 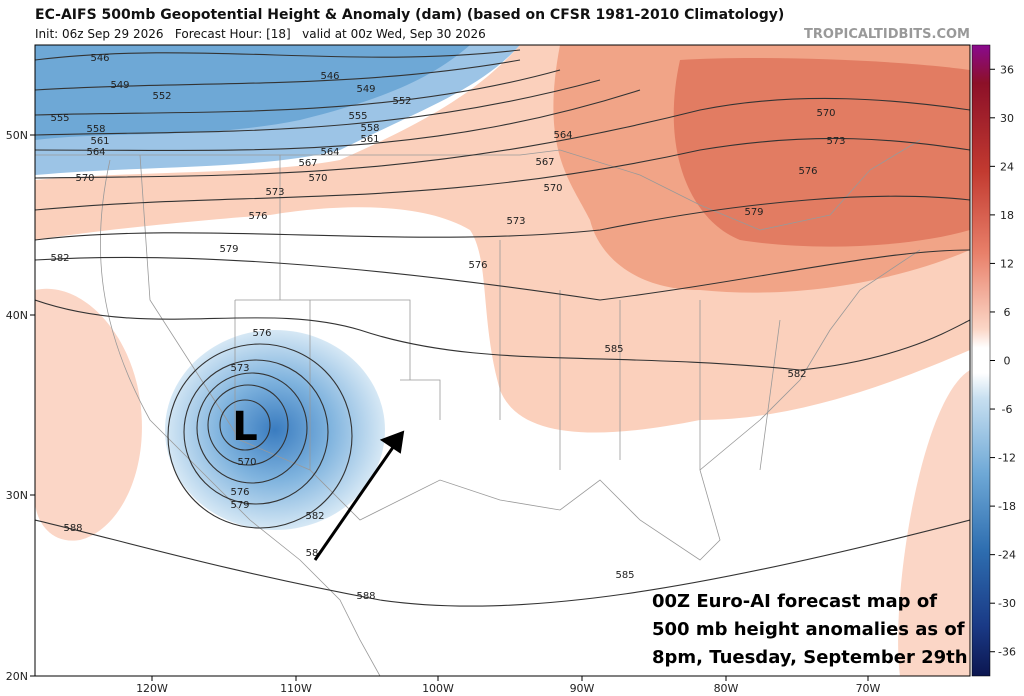 I want to click on lat-label: 30N, so click(x=17, y=495).